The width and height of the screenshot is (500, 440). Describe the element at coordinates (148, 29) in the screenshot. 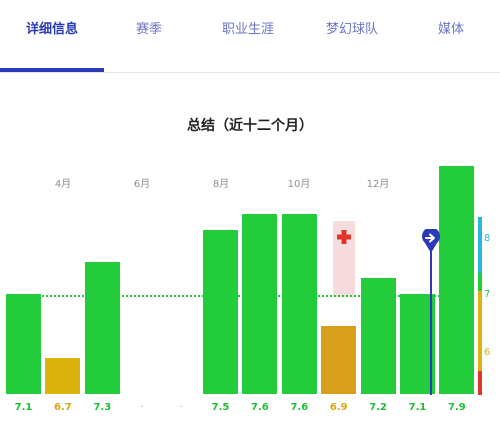

I see `tab-season: 赛季` at that location.